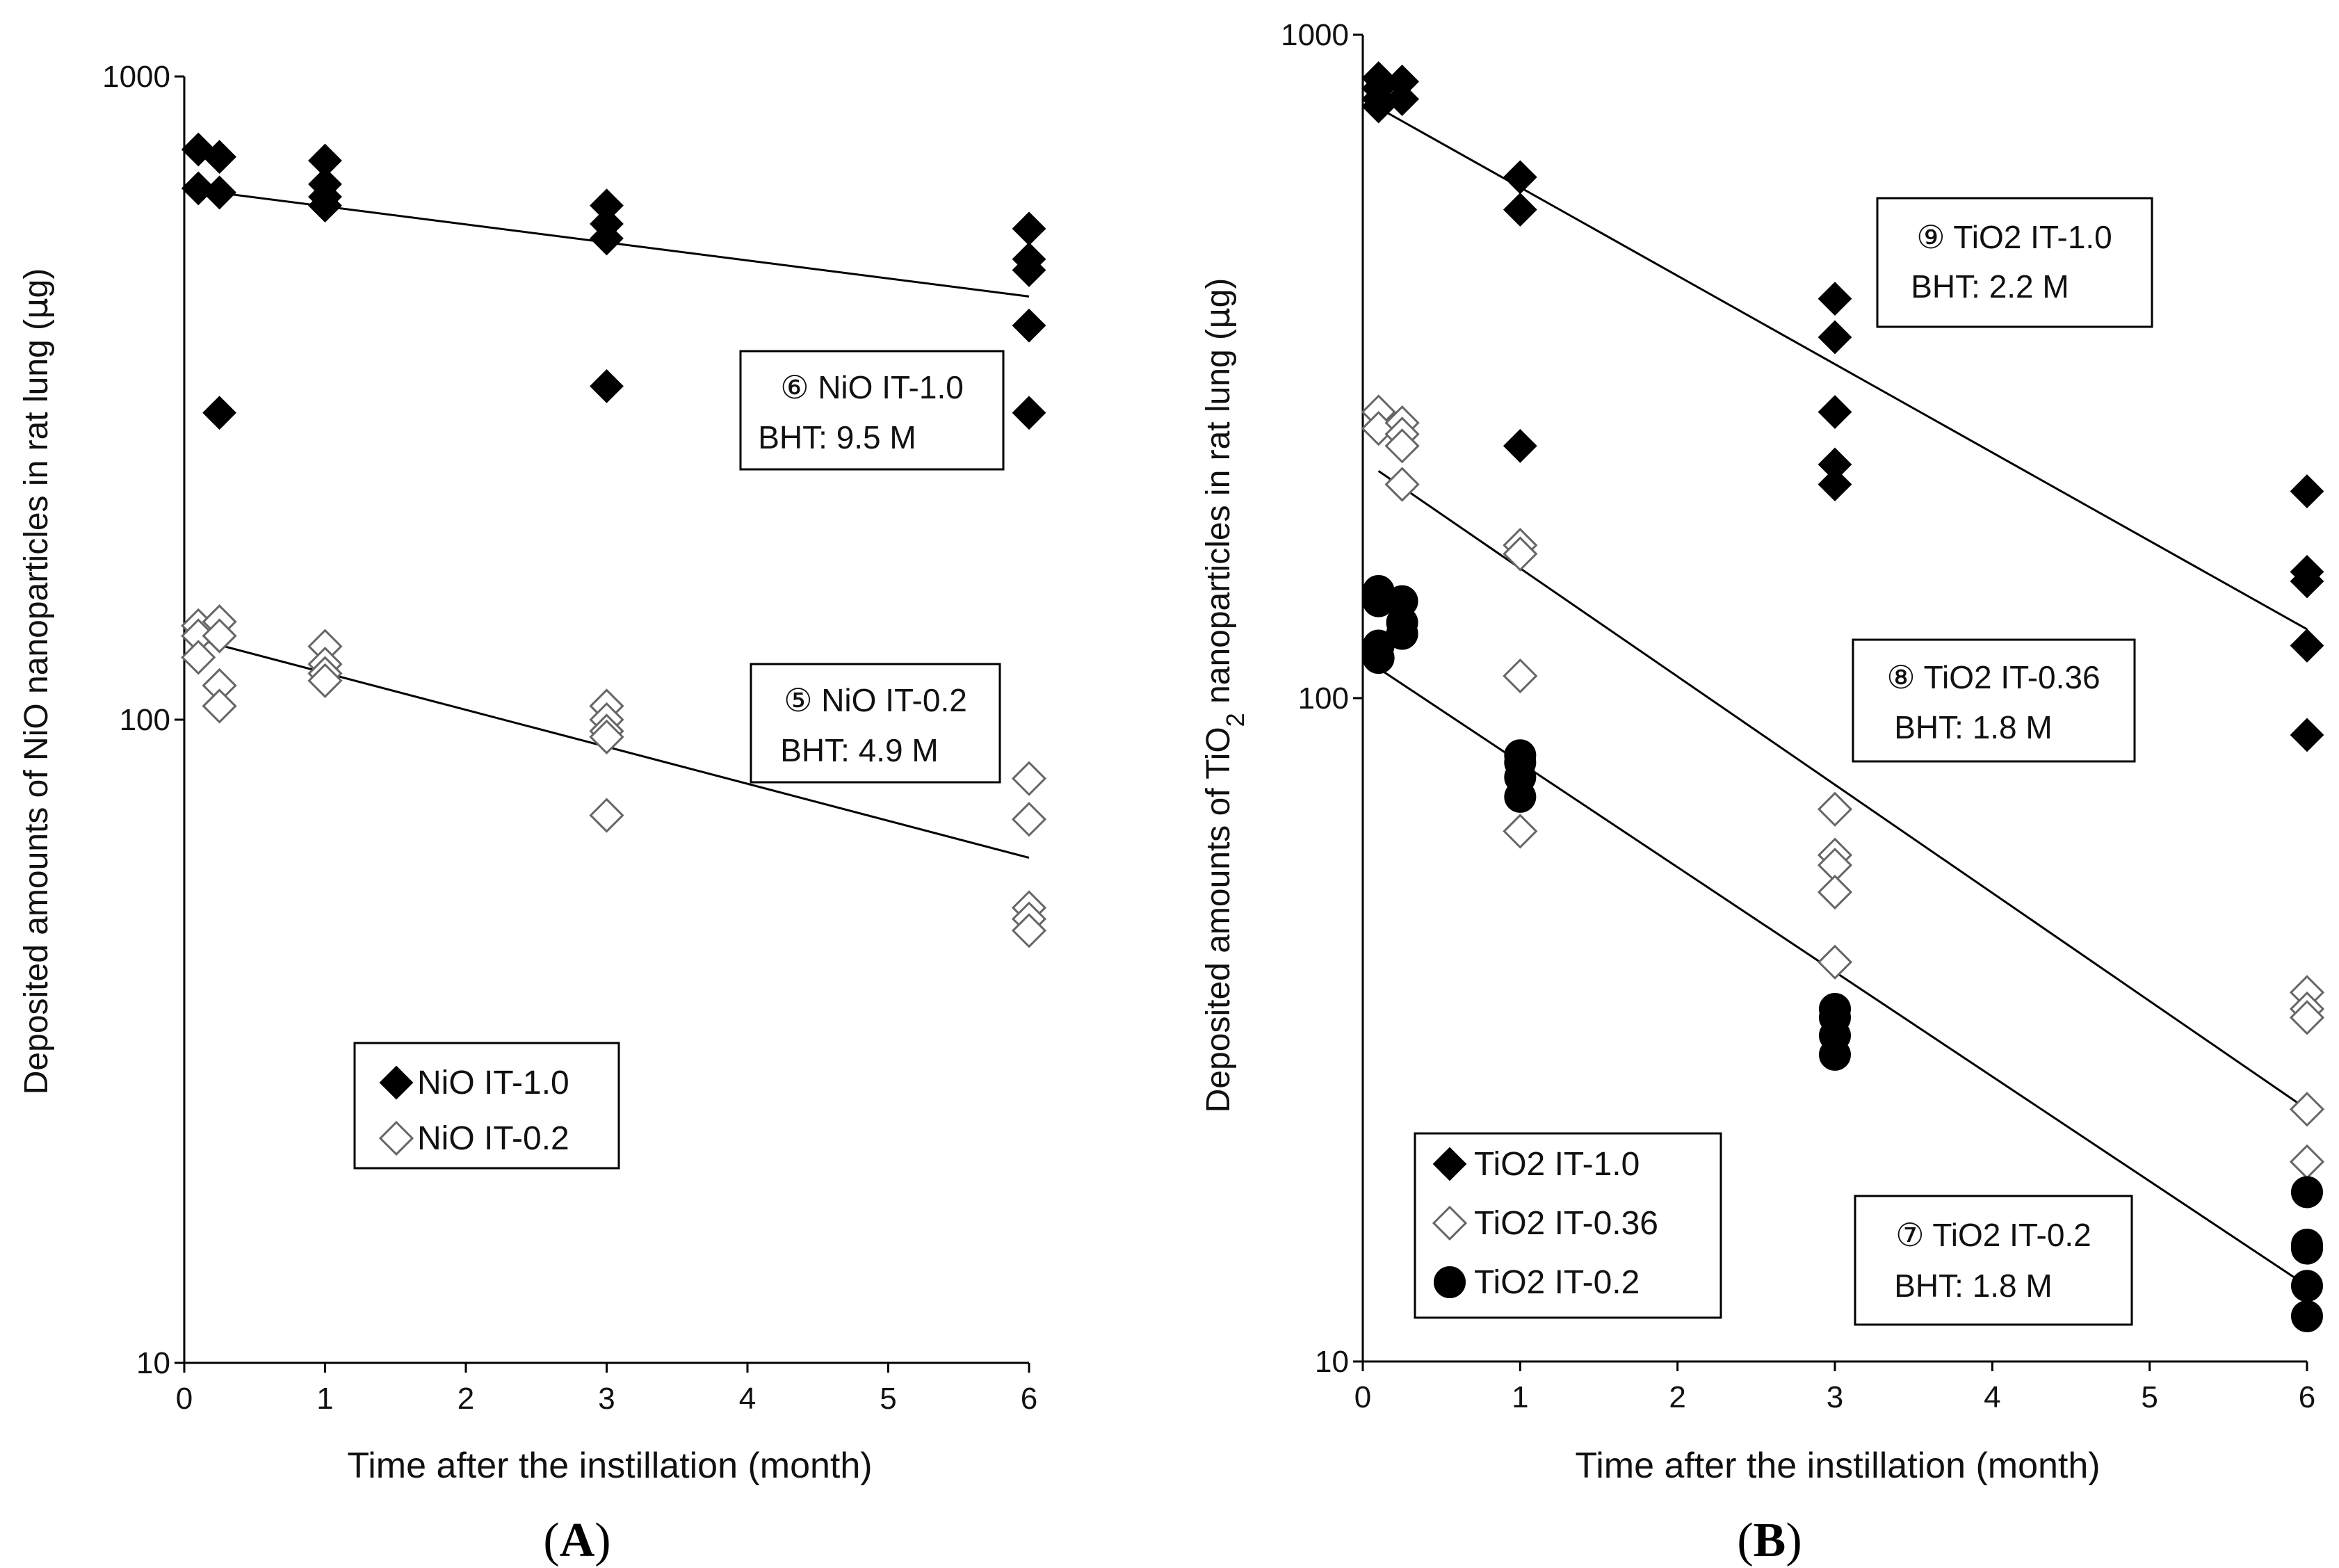 The image size is (2339, 1568). What do you see at coordinates (872, 387) in the screenshot?
I see `annotation-nio-1-0-title: ⑥ NiO IT-1.0` at bounding box center [872, 387].